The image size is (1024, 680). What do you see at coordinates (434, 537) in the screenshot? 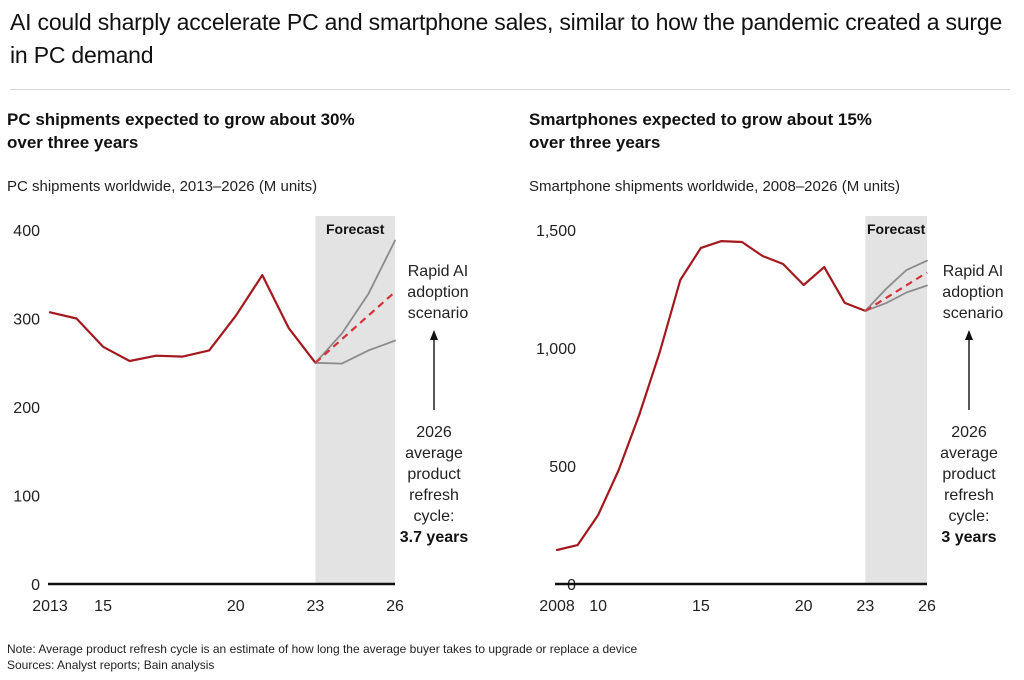
I see `refresh-cycle-value: 3.7 years` at bounding box center [434, 537].